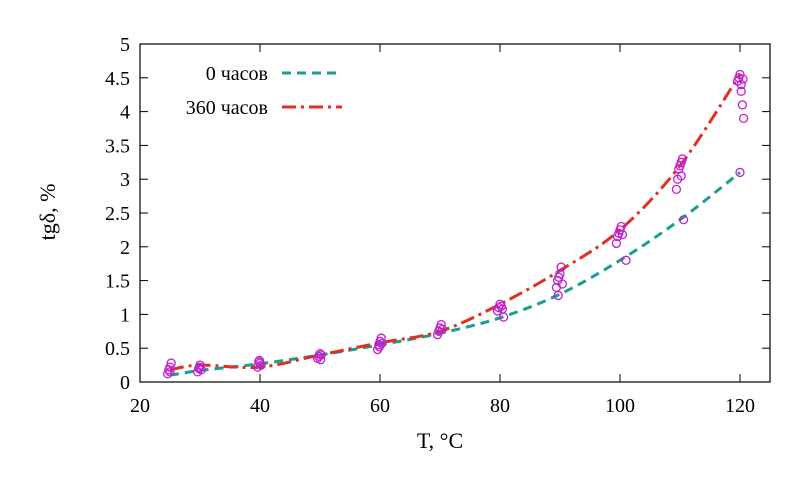 The height and width of the screenshot is (481, 800). Describe the element at coordinates (117, 349) in the screenshot. I see `y-tick-label: 0.5` at that location.